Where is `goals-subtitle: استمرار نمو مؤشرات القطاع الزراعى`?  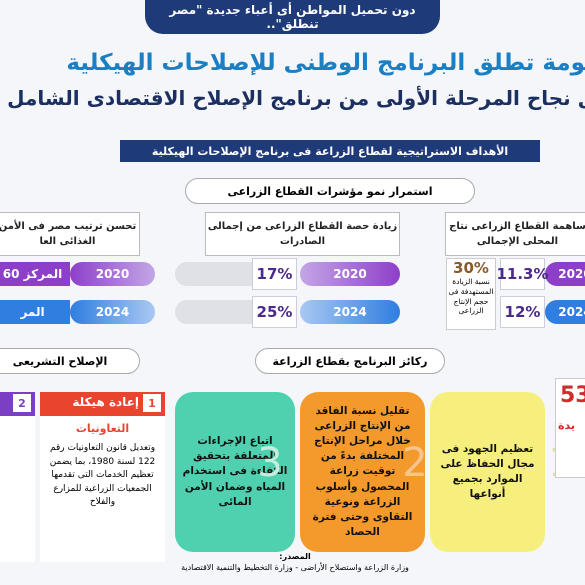 goals-subtitle: استمرار نمو مؤشرات القطاع الزراعى is located at coordinates (330, 191).